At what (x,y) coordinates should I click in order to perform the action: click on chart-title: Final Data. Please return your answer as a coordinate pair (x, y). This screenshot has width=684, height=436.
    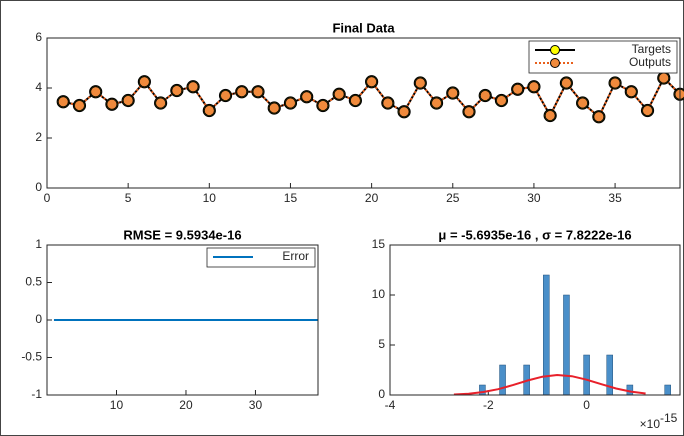
    Looking at the image, I should click on (363, 27).